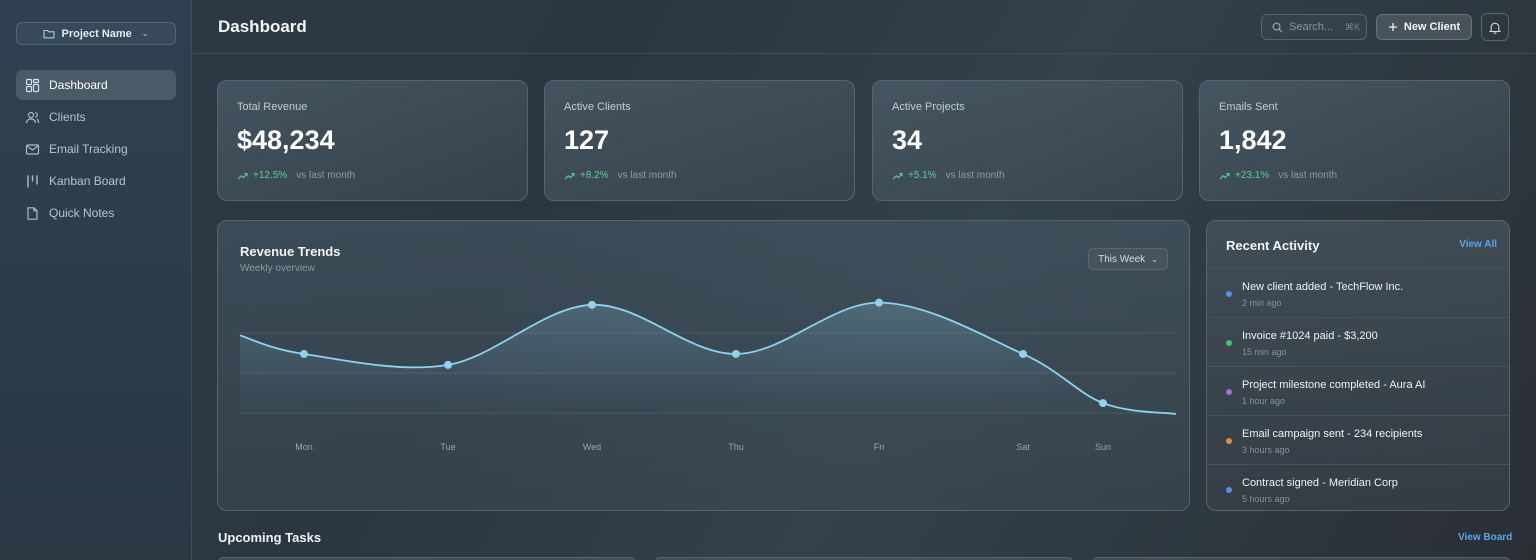 The image size is (1536, 560). I want to click on x-tick-label: Wed, so click(592, 447).